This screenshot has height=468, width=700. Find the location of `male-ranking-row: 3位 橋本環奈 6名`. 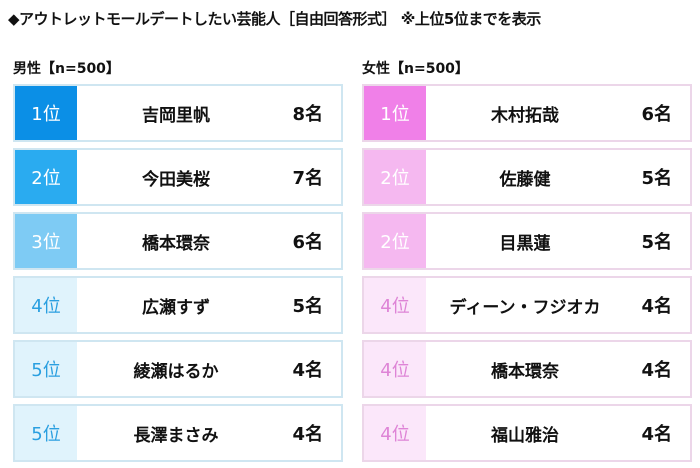

male-ranking-row: 3位 橋本環奈 6名 is located at coordinates (178, 241).